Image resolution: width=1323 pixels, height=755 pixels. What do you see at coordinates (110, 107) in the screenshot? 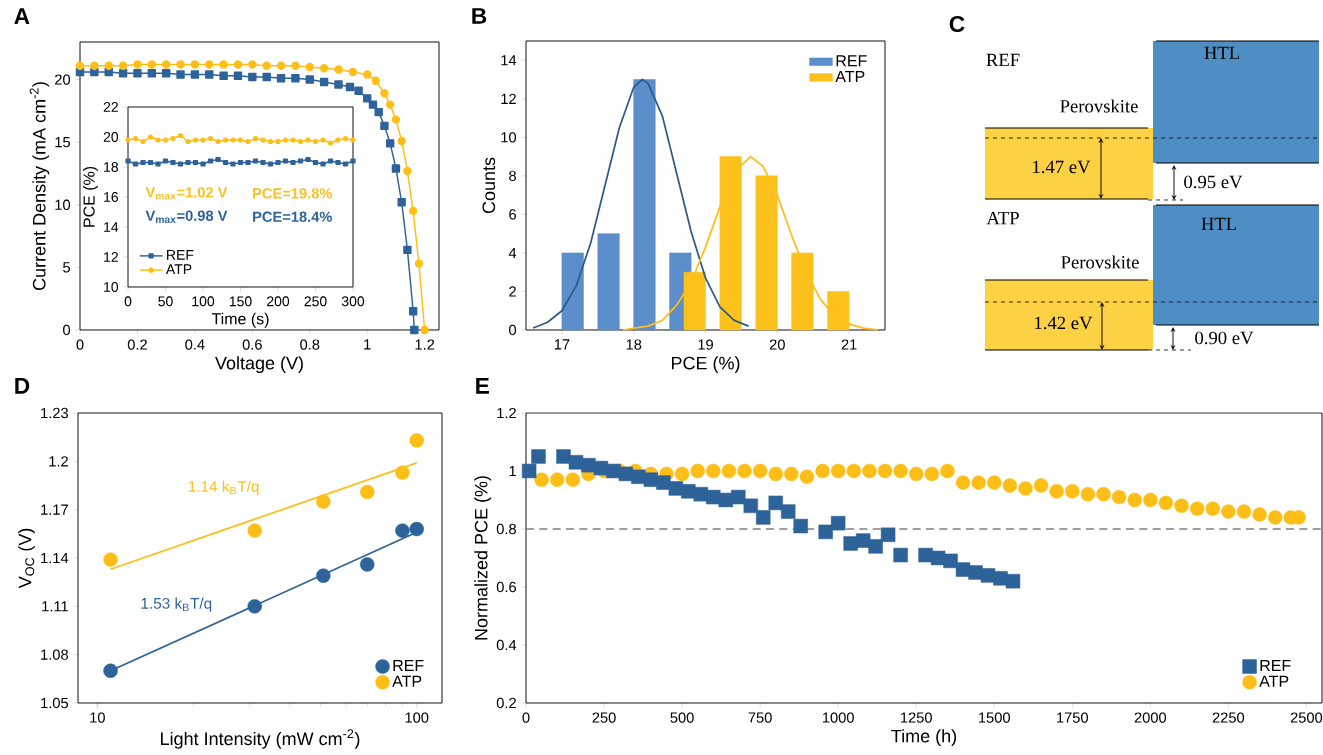
I see `y-tick-label: 22` at bounding box center [110, 107].